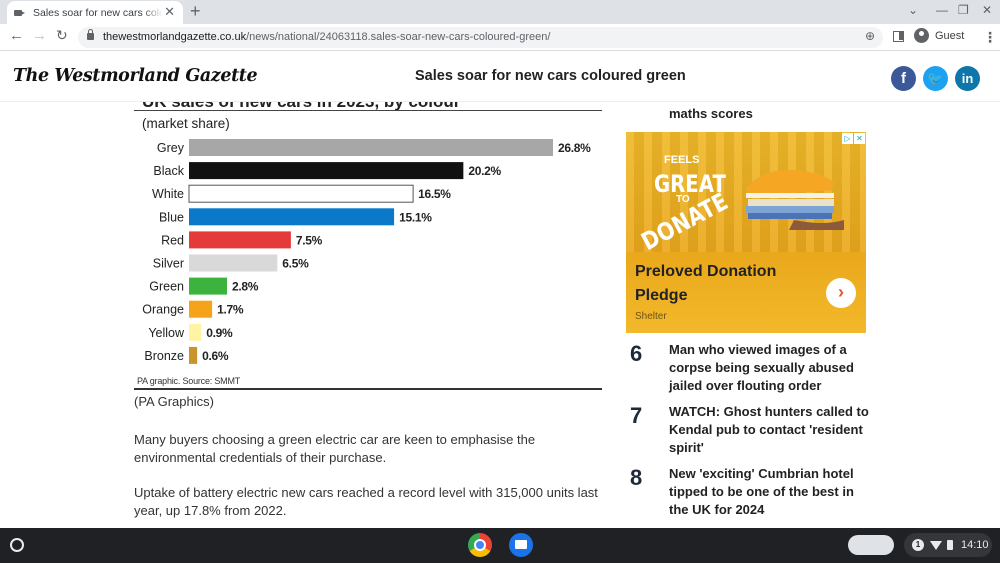 The width and height of the screenshot is (1000, 563). What do you see at coordinates (690, 184) in the screenshot?
I see `ad-text-great: GREAT` at bounding box center [690, 184].